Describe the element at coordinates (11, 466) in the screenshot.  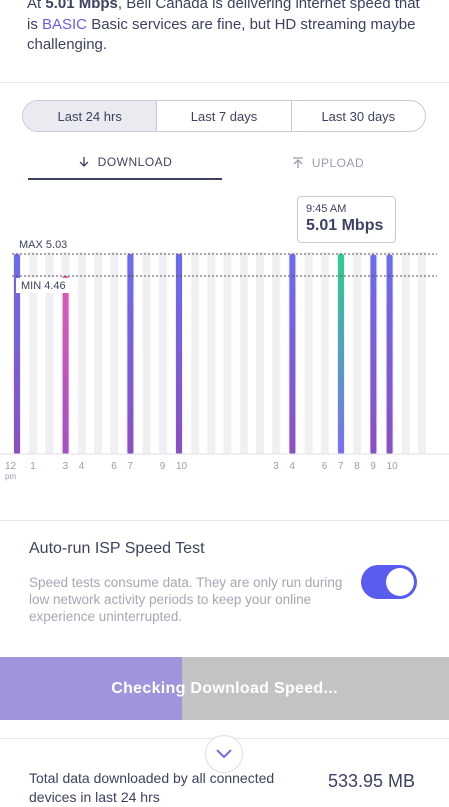
I see `x-tick-label: 12` at that location.